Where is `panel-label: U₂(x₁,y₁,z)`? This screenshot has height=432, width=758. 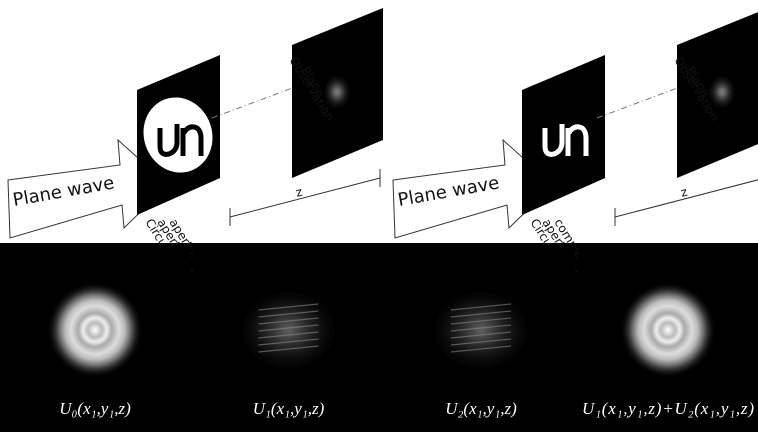
panel-label: U₂(x₁,y₁,z) is located at coordinates (481, 408).